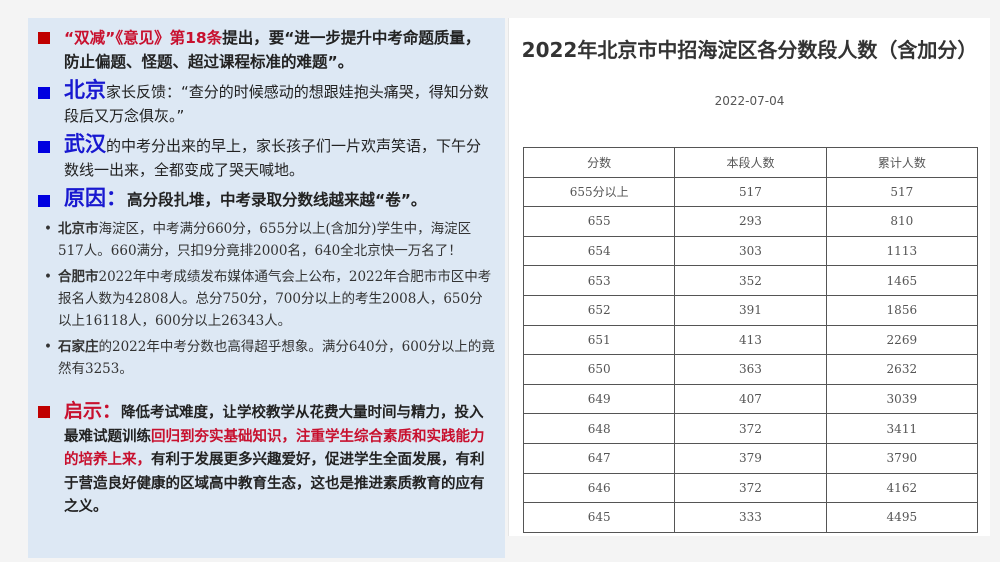 This screenshot has height=562, width=1000. Describe the element at coordinates (78, 229) in the screenshot. I see `city: 北京市` at that location.